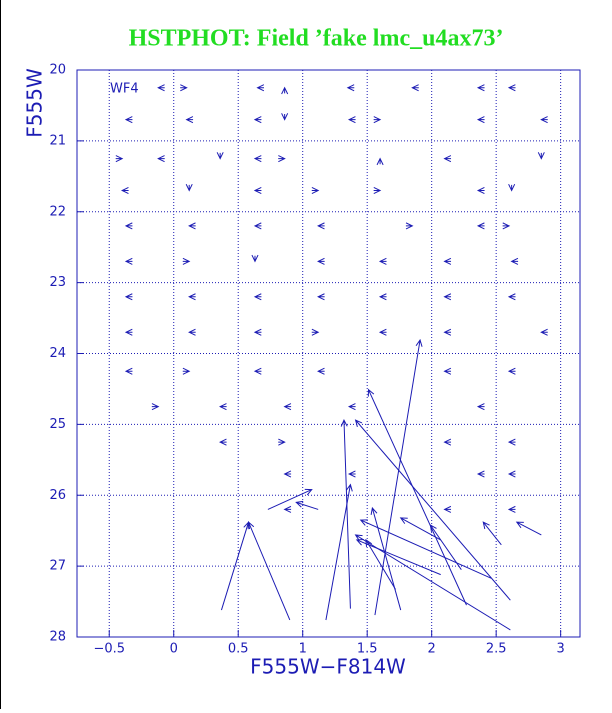 The image size is (612, 713). What do you see at coordinates (124, 89) in the screenshot?
I see `annotation: WF4` at bounding box center [124, 89].